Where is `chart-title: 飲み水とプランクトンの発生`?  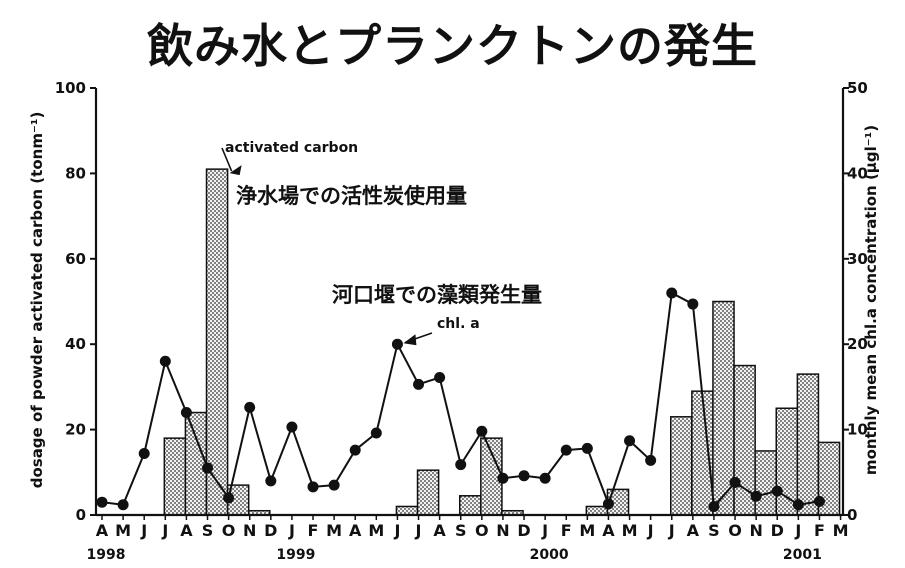
chart-title: 飲み水とプランクトンの発生 is located at coordinates (452, 46).